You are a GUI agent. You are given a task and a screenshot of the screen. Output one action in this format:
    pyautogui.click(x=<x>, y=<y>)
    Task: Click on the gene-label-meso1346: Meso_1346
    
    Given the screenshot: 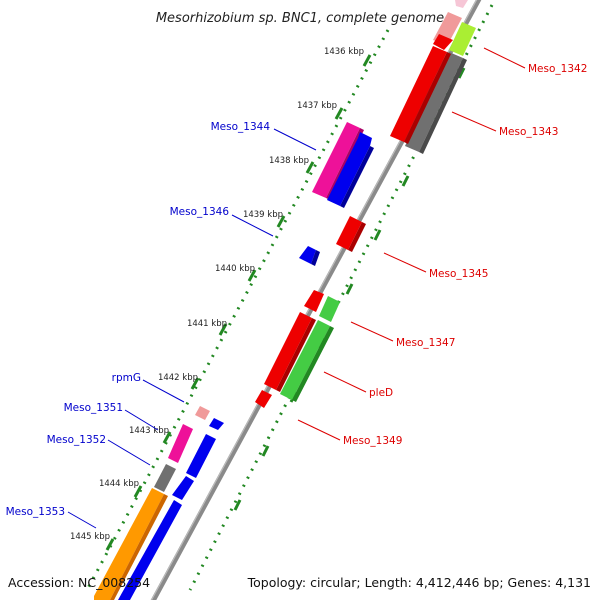 What is the action you would take?
    pyautogui.click(x=200, y=212)
    